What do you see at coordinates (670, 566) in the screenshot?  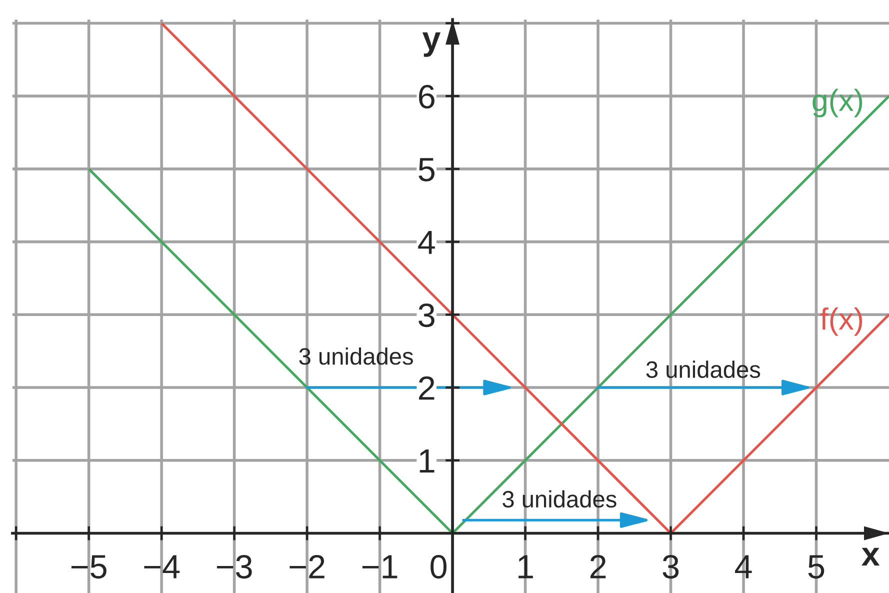 I see `x-tick-label: 3` at bounding box center [670, 566].